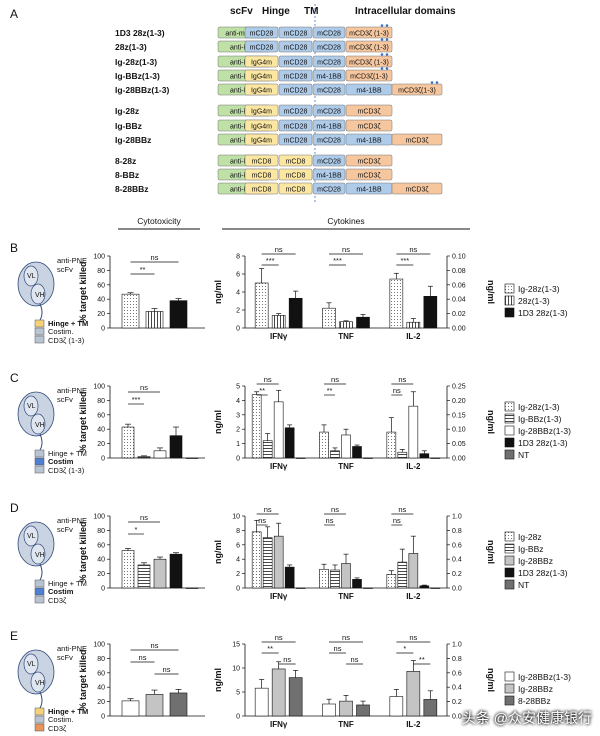 The width and height of the screenshot is (600, 736). Describe the element at coordinates (159, 221) in the screenshot. I see `cytotoxicity-header: Cytotoxicity` at that location.